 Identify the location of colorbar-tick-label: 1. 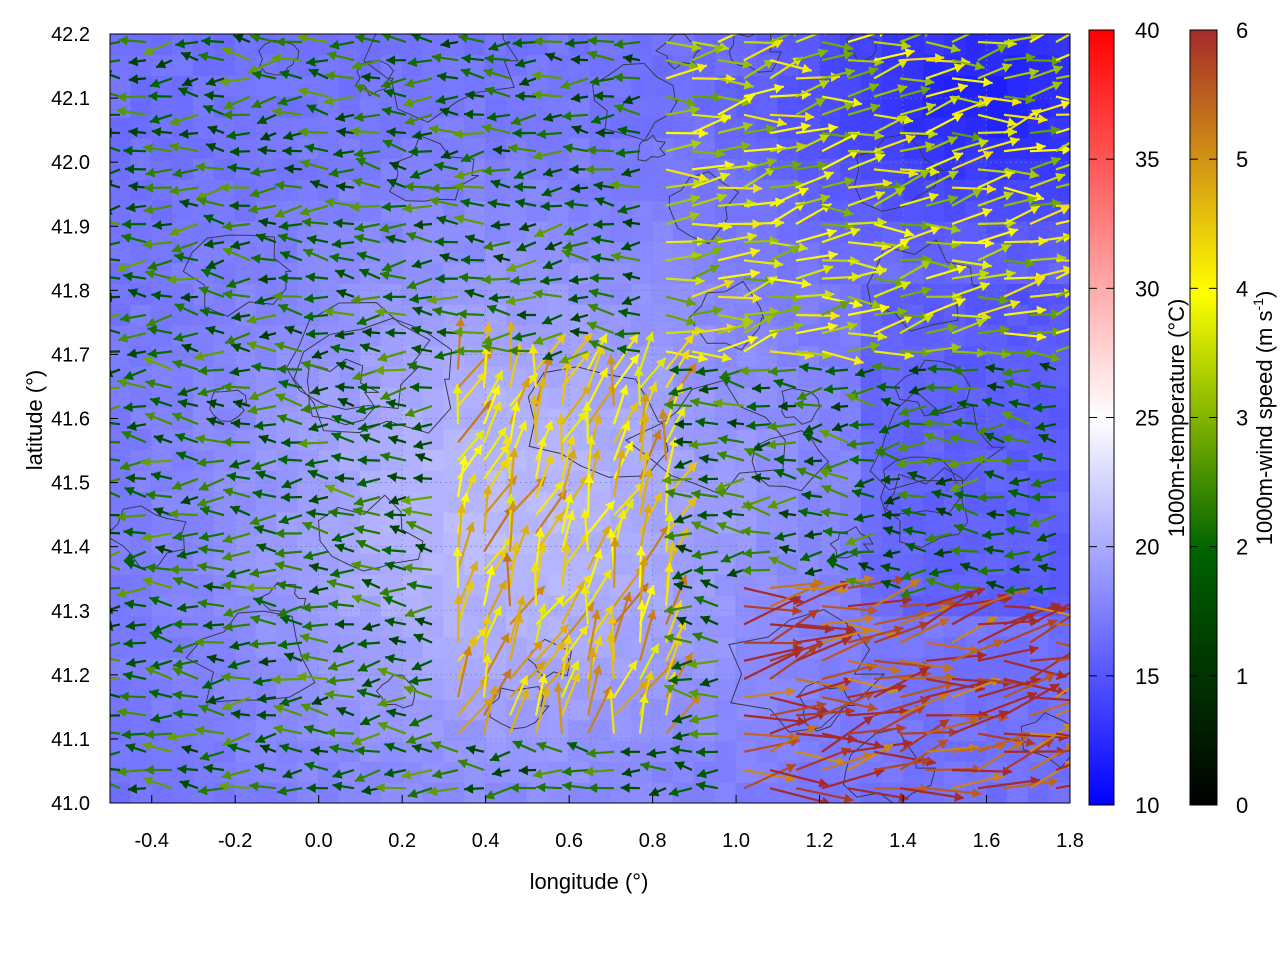
(1242, 676).